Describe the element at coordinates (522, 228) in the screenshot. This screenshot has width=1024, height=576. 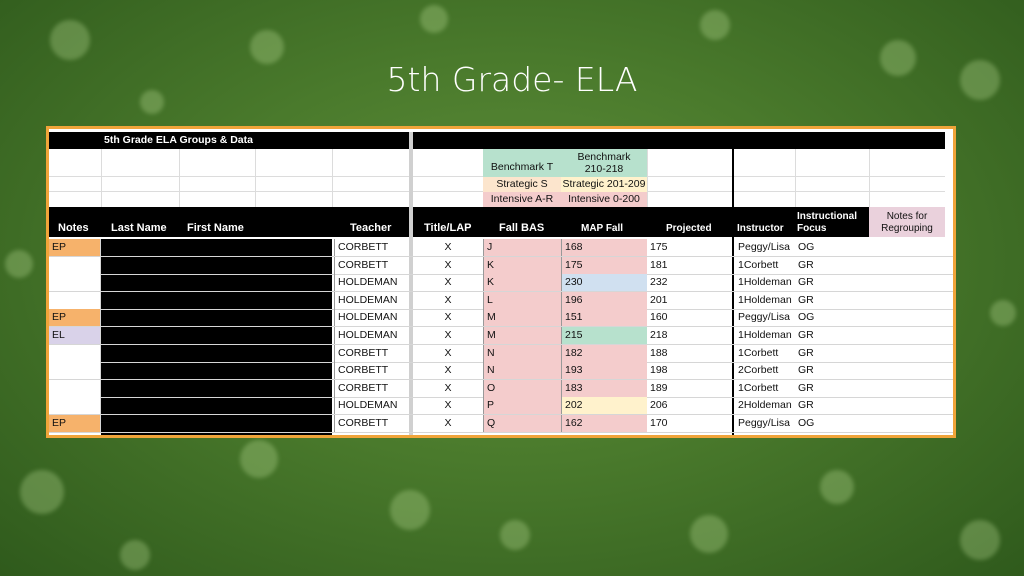
I see `header-fall-bas: Fall BAS` at that location.